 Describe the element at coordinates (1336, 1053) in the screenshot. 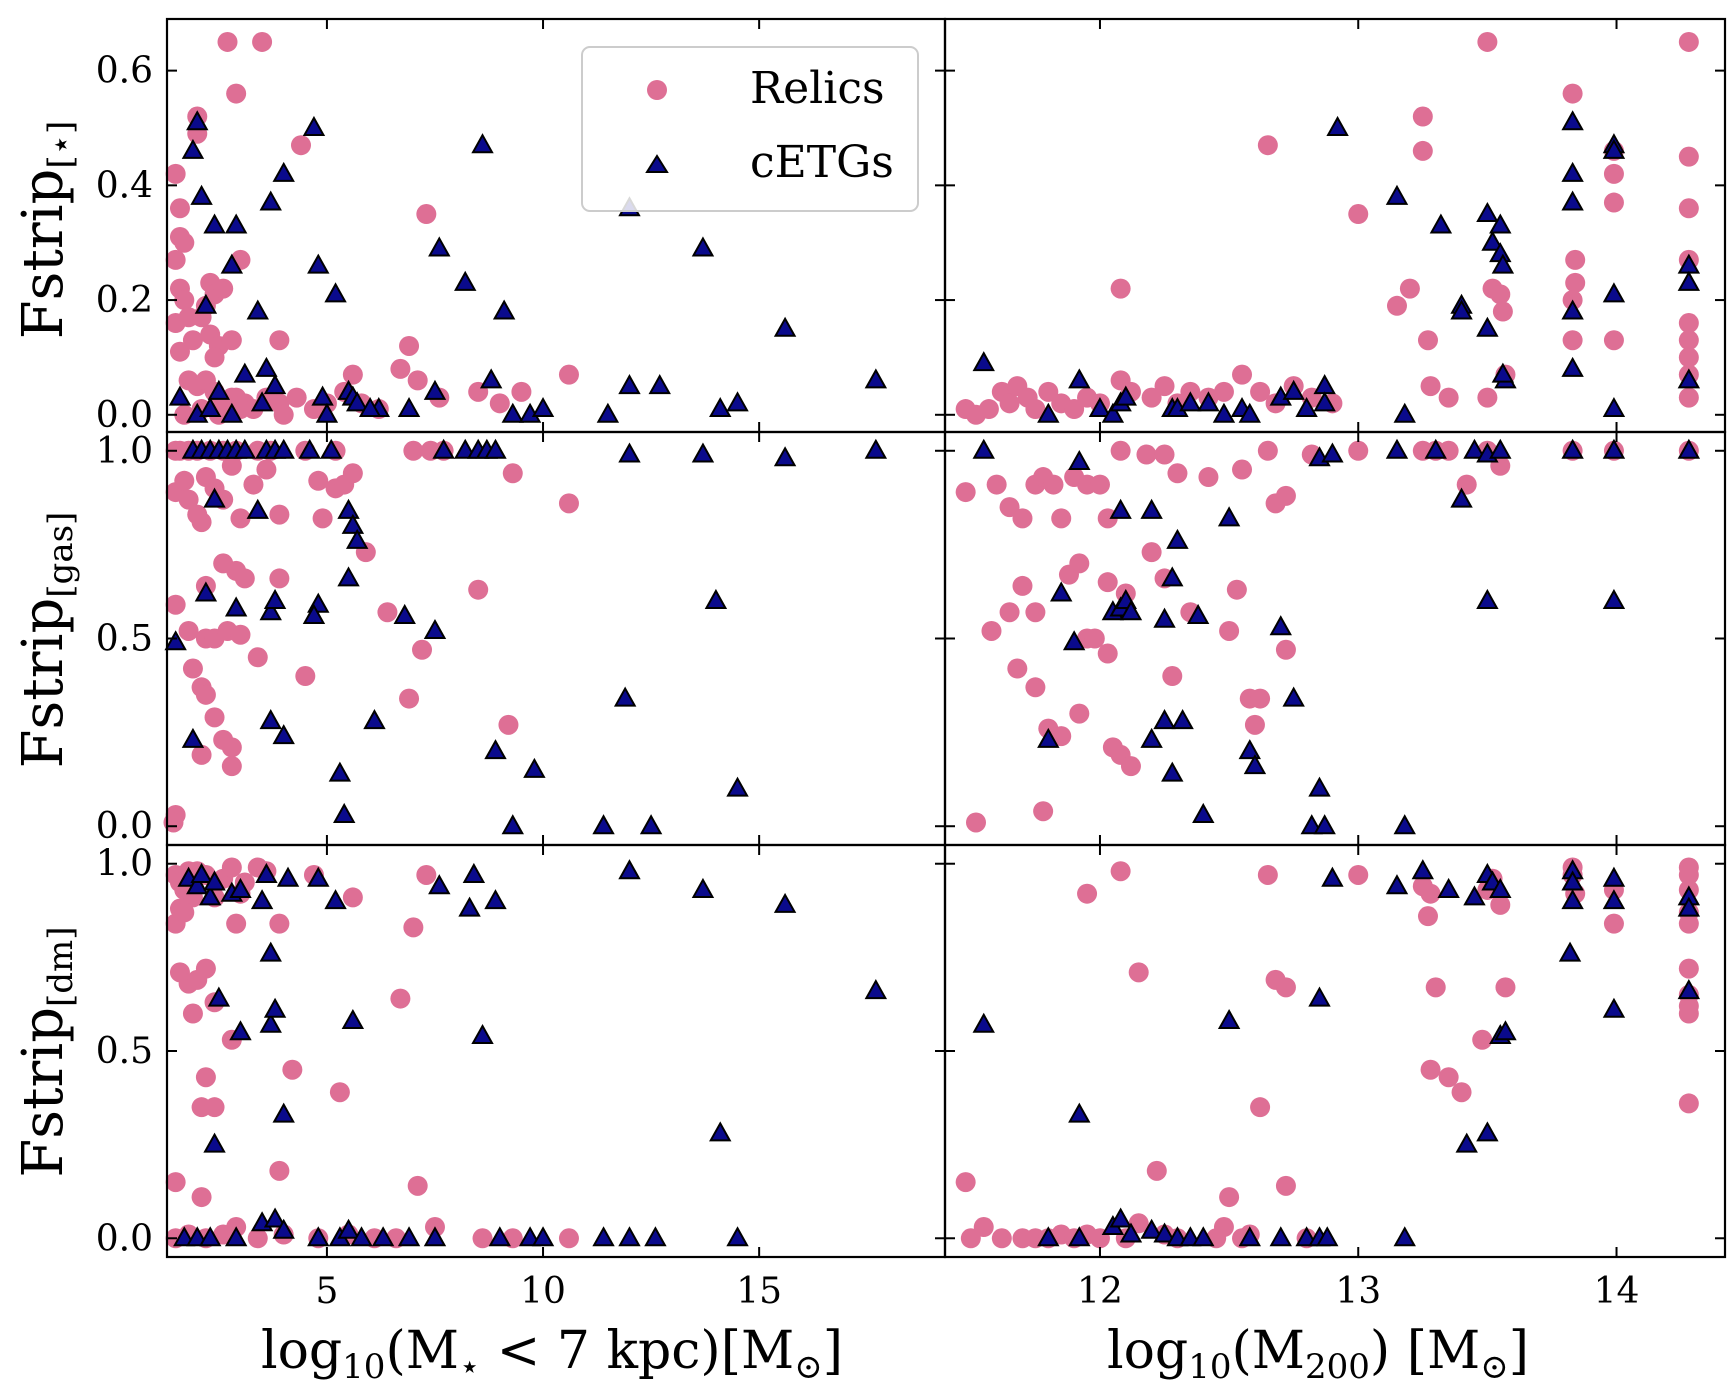

I see `series-cetgs-bottom-right` at that location.